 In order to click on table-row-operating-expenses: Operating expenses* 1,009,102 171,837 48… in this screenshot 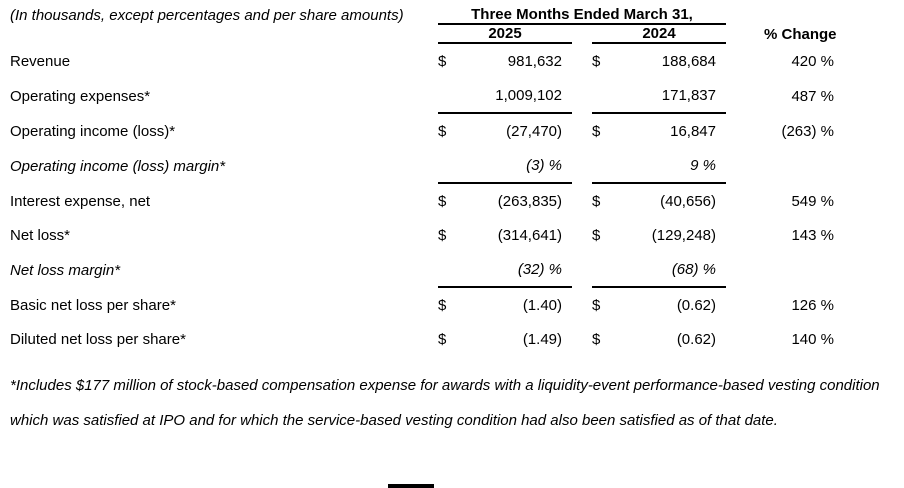, I will do `click(452, 96)`.